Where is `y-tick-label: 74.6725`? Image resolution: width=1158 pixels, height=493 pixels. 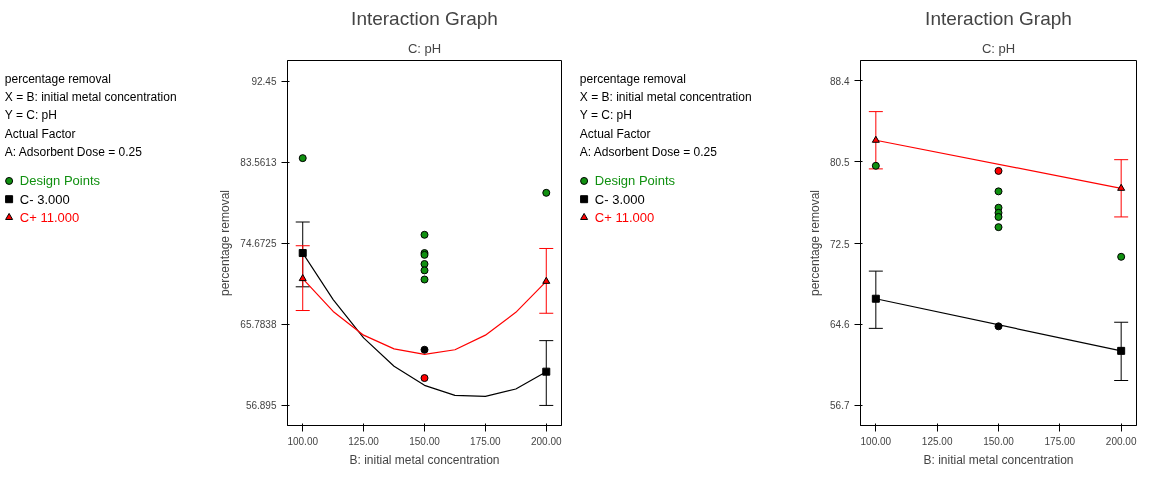 y-tick-label: 74.6725 is located at coordinates (258, 244).